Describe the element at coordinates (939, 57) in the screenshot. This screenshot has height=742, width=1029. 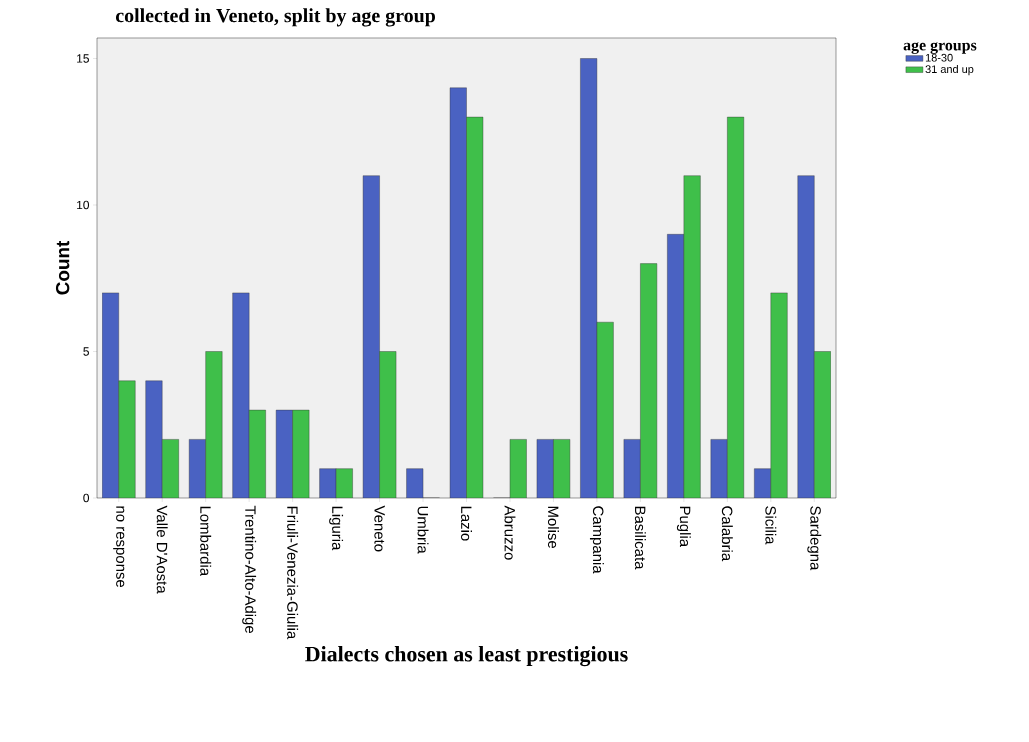
I see `legend-label: 18-30` at that location.